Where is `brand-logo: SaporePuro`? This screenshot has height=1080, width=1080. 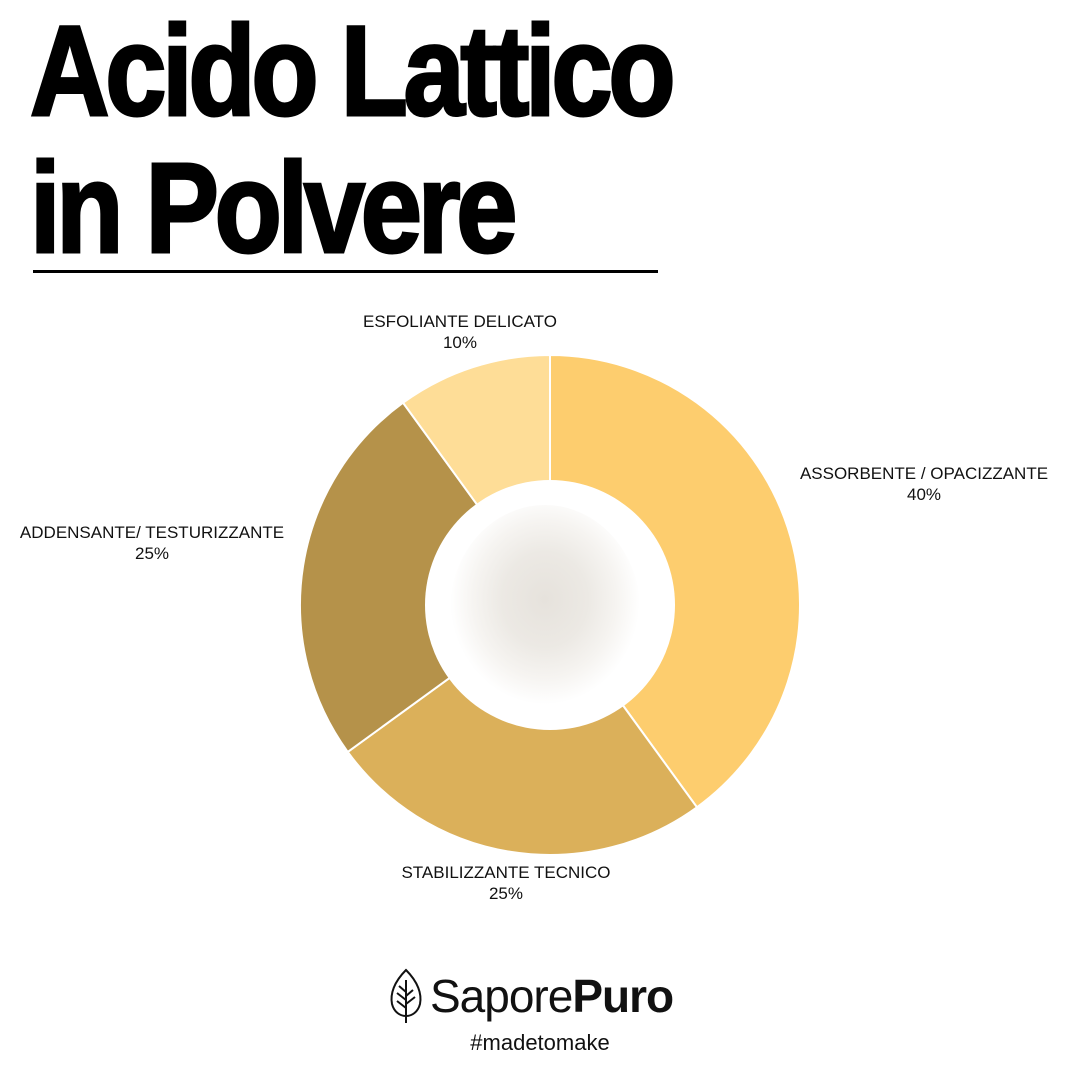
brand-logo: SaporePuro is located at coordinates (531, 996).